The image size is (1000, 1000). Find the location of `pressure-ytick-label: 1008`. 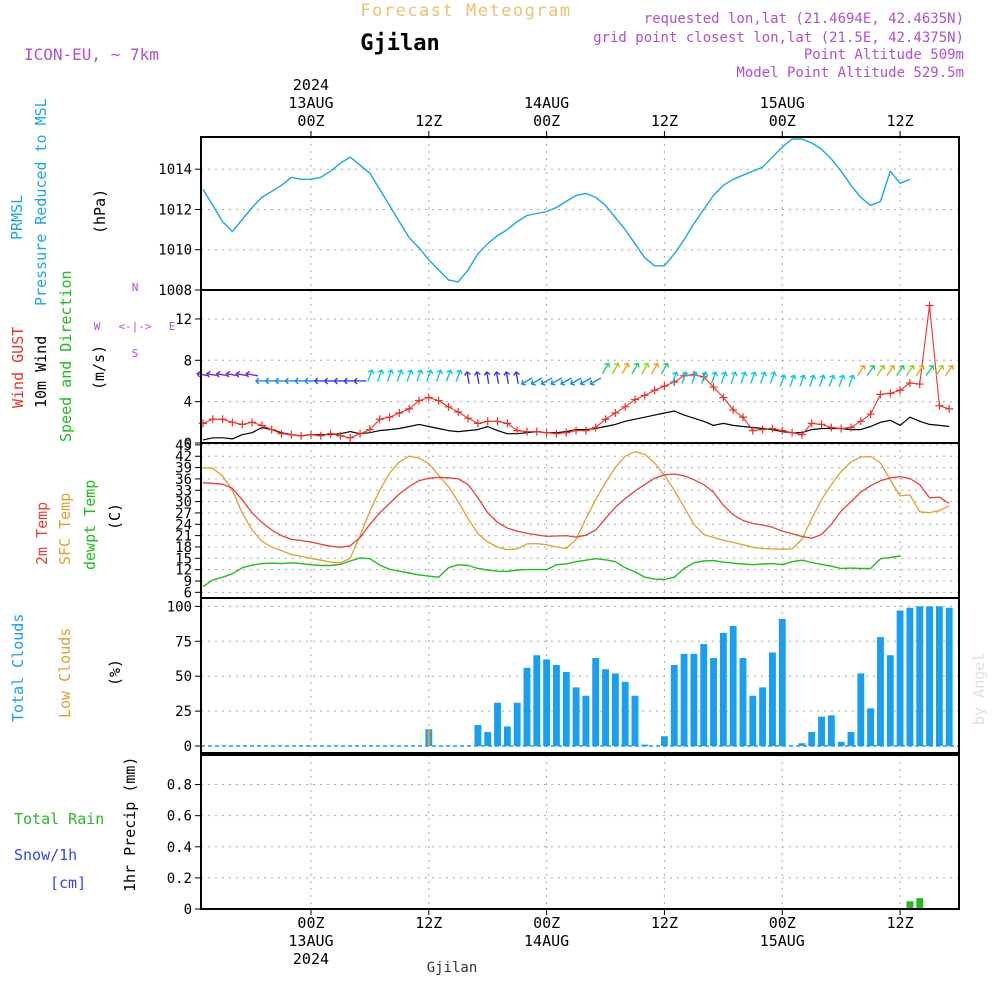

pressure-ytick-label: 1008 is located at coordinates (175, 291).